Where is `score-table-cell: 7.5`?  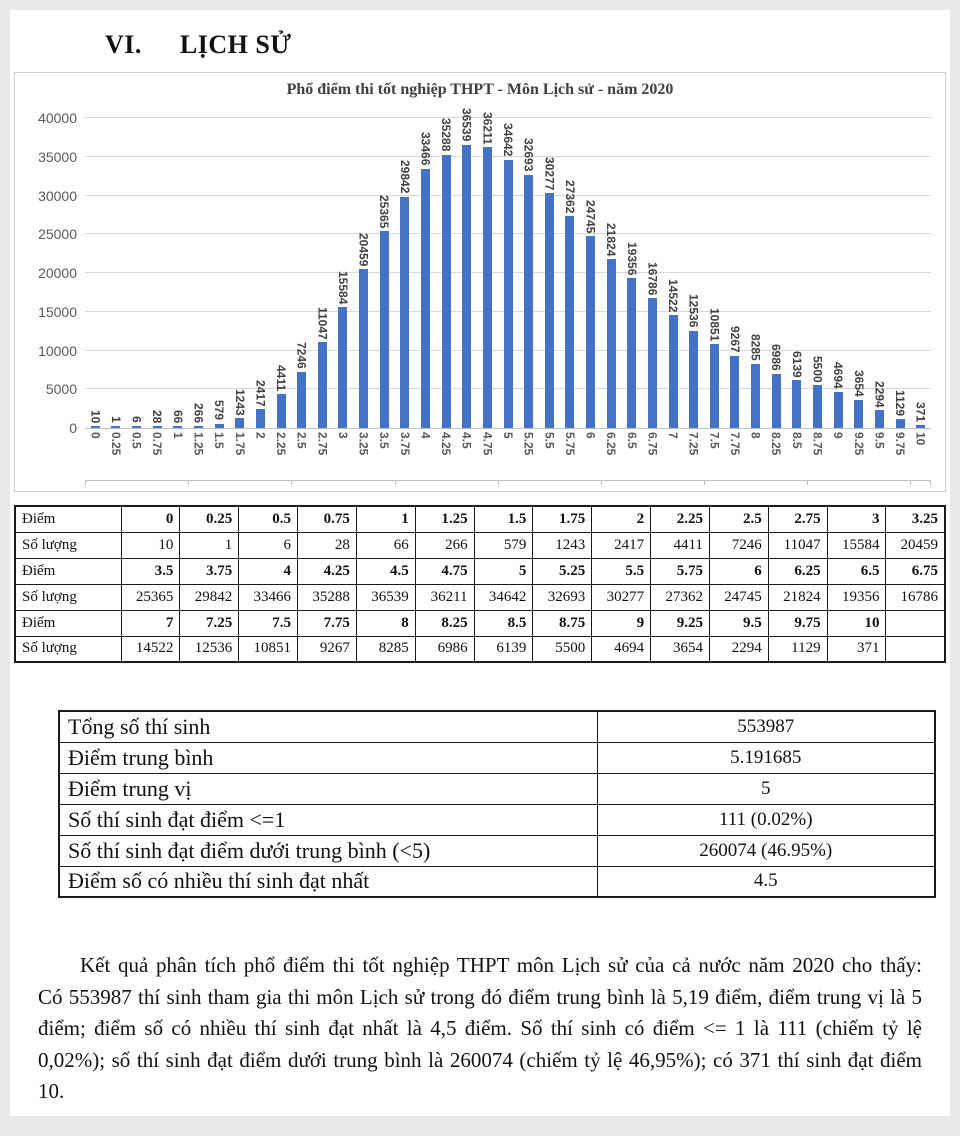
score-table-cell: 7.5 is located at coordinates (268, 623).